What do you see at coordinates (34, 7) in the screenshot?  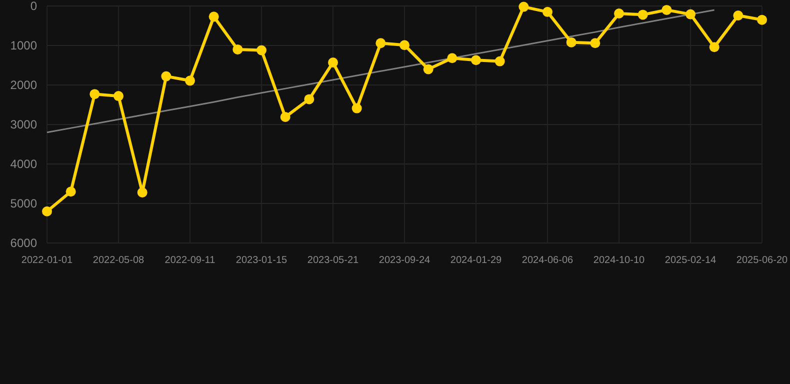 I see `y-tick-label: 0` at bounding box center [34, 7].